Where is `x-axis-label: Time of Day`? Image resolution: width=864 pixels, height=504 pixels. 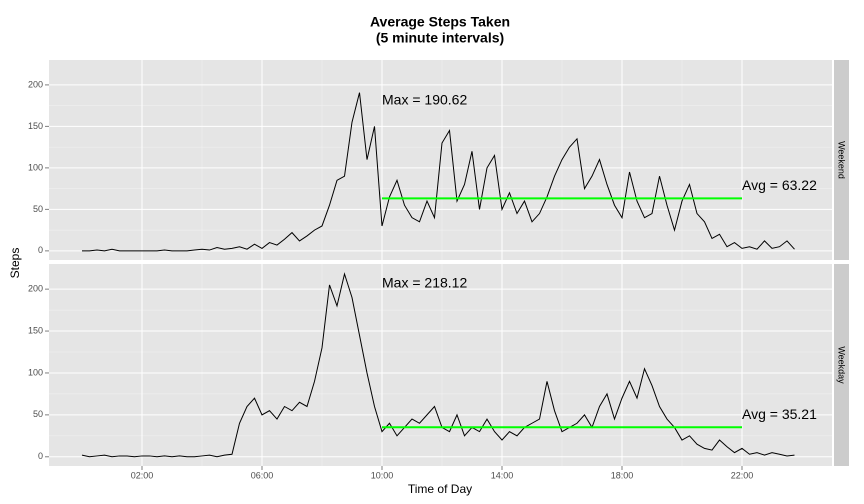
x-axis-label: Time of Day is located at coordinates (440, 489).